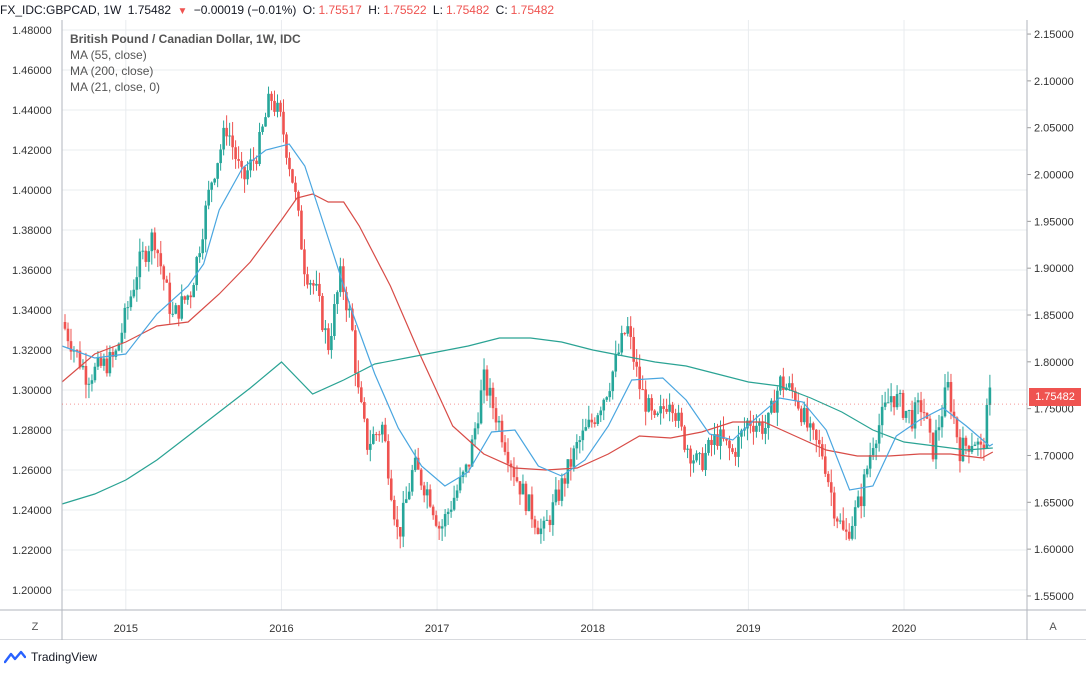 This screenshot has width=1086, height=674. What do you see at coordinates (1054, 129) in the screenshot?
I see `right-tick-label: 2.05000` at bounding box center [1054, 129].